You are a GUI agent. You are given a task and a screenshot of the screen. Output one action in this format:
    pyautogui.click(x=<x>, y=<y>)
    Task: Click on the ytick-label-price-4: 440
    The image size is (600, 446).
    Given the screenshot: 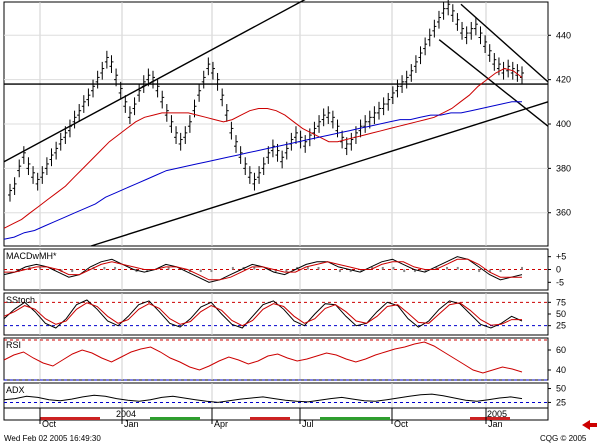 What is the action you would take?
    pyautogui.click(x=563, y=35)
    